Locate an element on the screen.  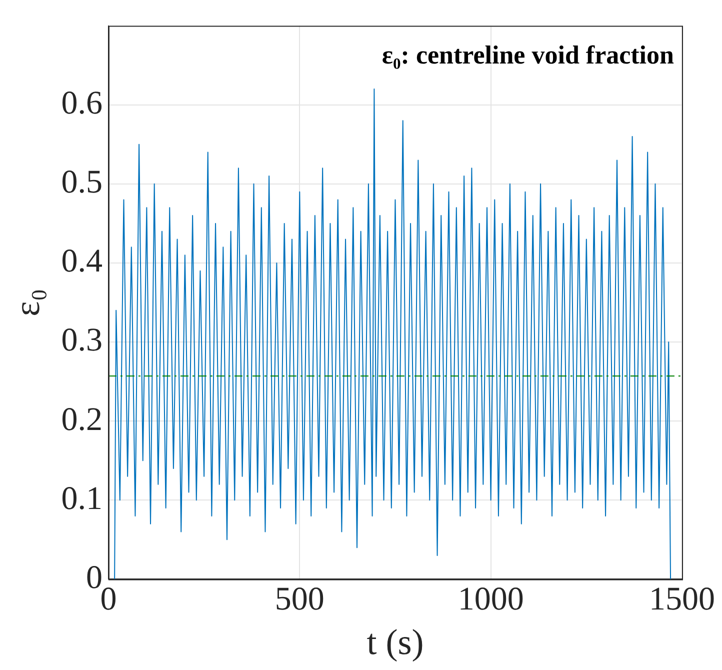
y-tick-label: 0.3 is located at coordinates (81, 340).